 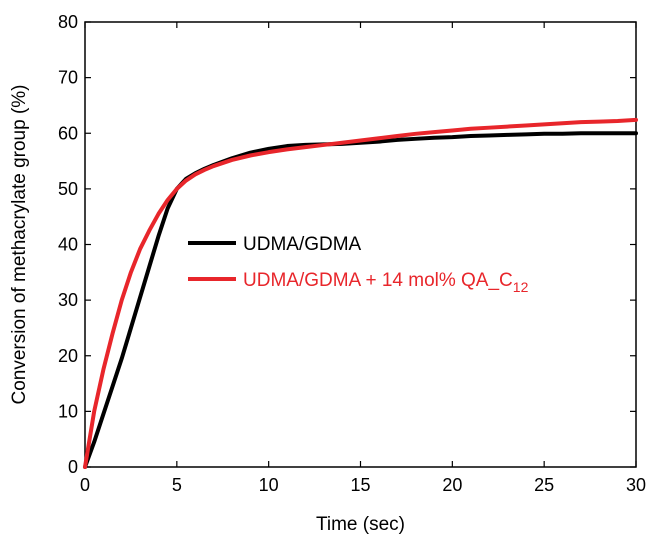 I want to click on x-tick-label: 10, so click(x=269, y=485).